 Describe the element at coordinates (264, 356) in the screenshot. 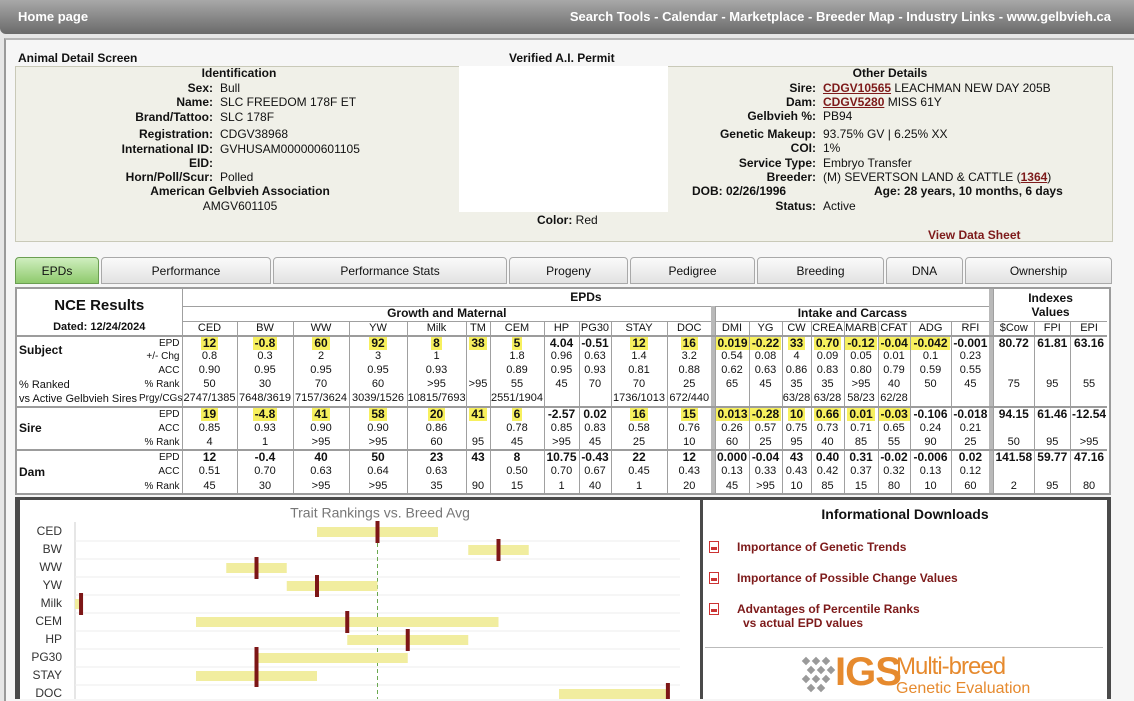

I see `epd-cell: 0.3` at that location.